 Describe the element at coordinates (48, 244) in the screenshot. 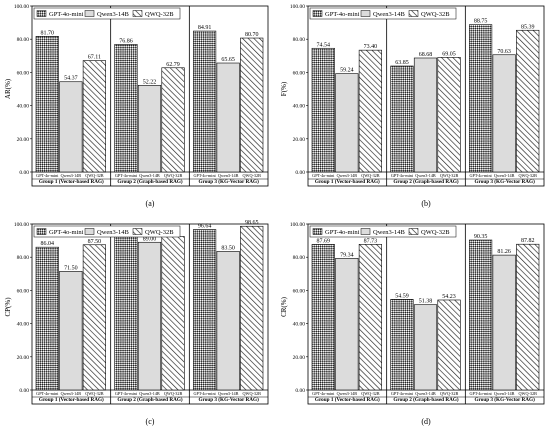

I see `bar-value-label: 86.04` at that location.